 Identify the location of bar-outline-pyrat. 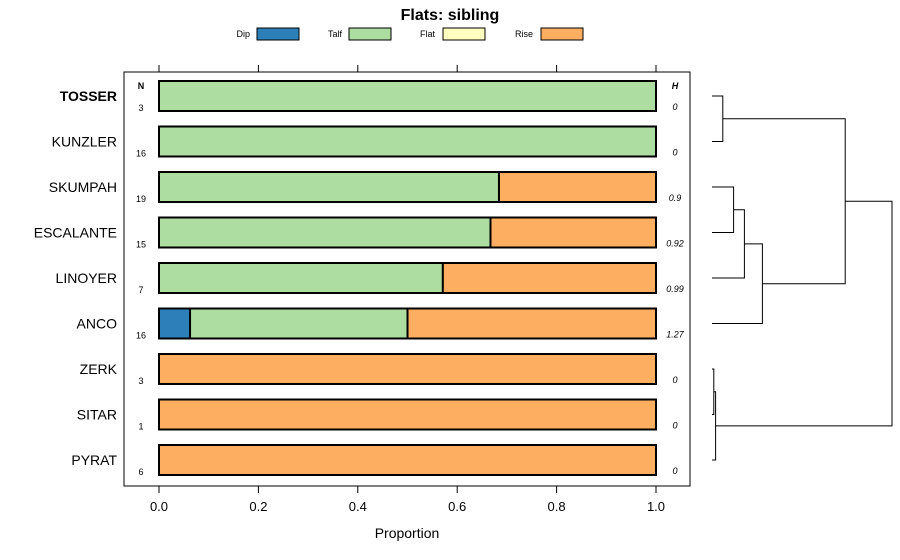
(407, 460).